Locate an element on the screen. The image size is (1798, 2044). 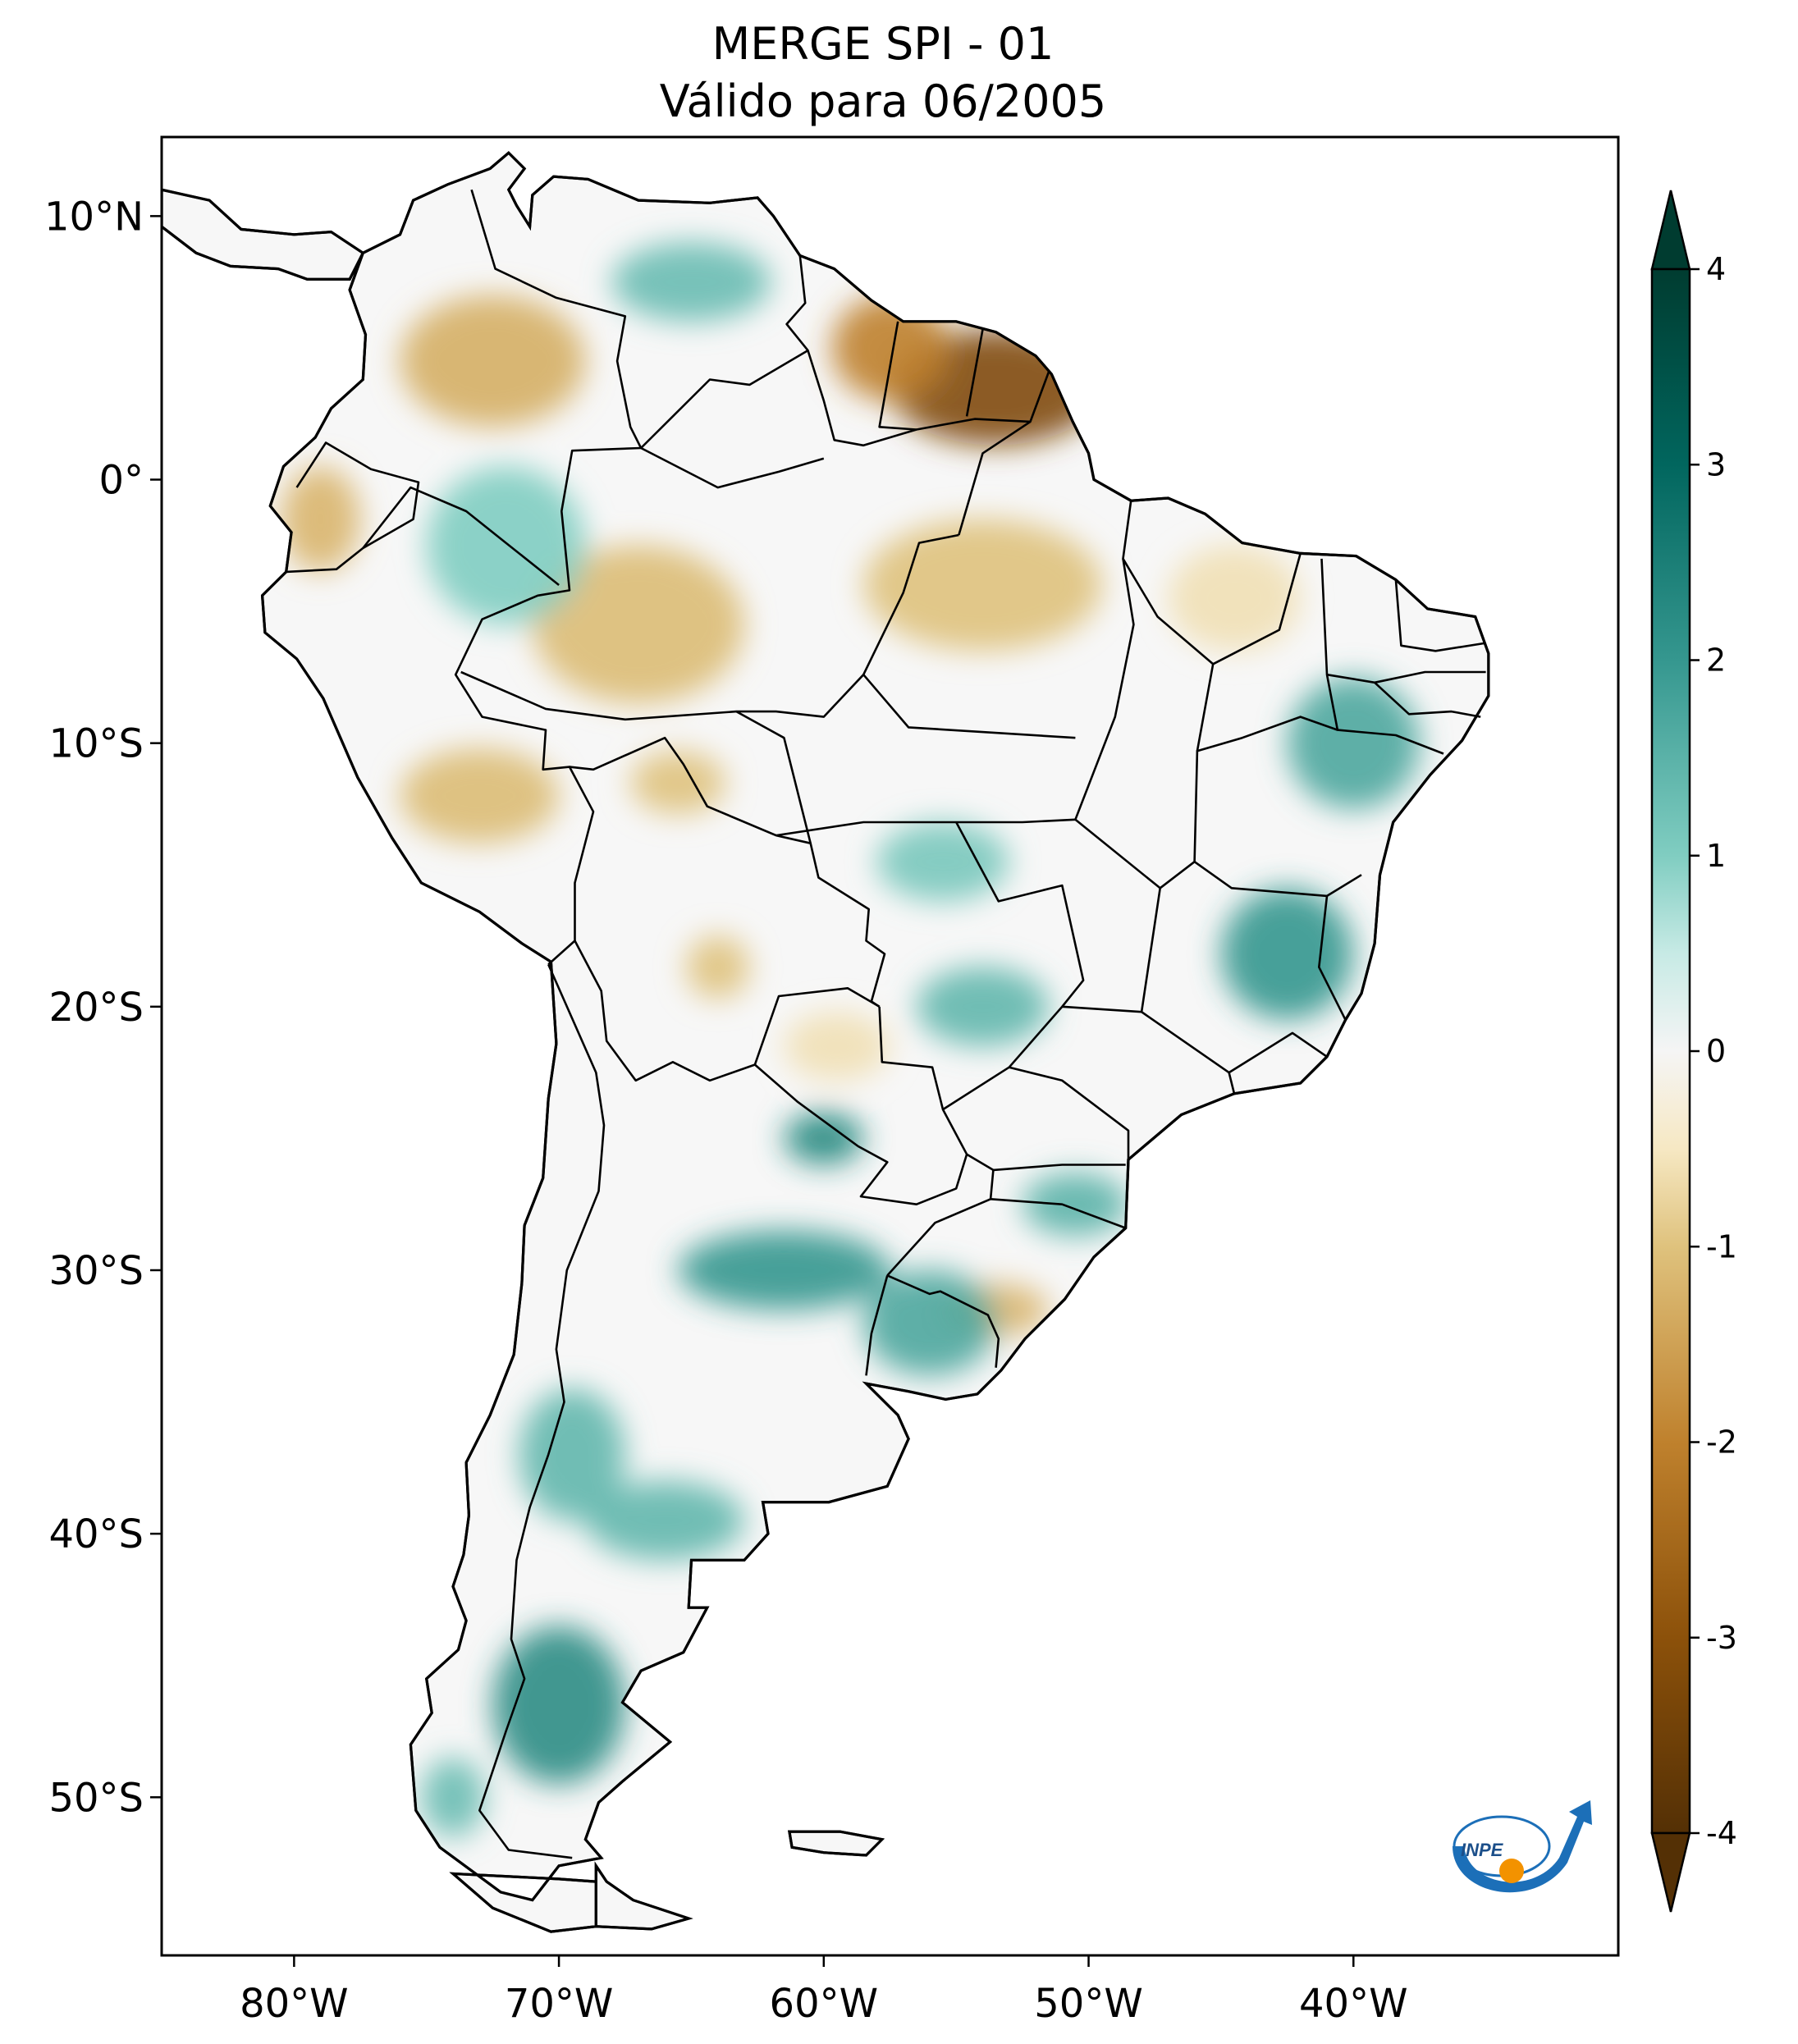
x-tick-label: 70°W is located at coordinates (559, 2004).